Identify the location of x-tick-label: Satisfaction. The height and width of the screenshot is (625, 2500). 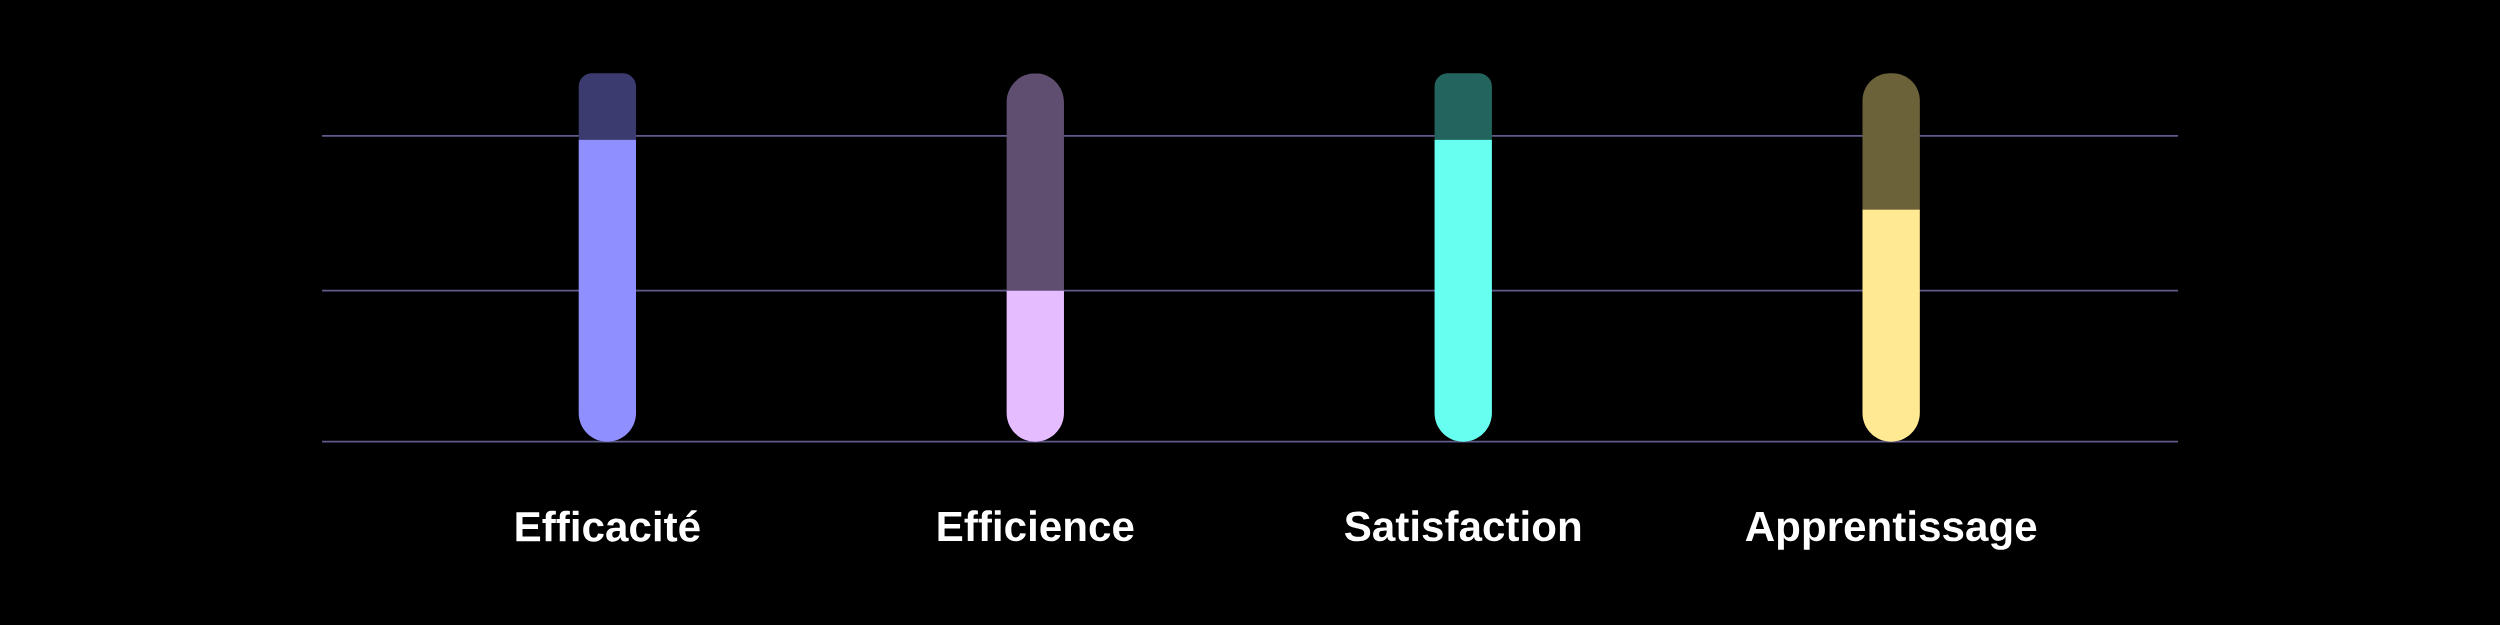
(1462, 526).